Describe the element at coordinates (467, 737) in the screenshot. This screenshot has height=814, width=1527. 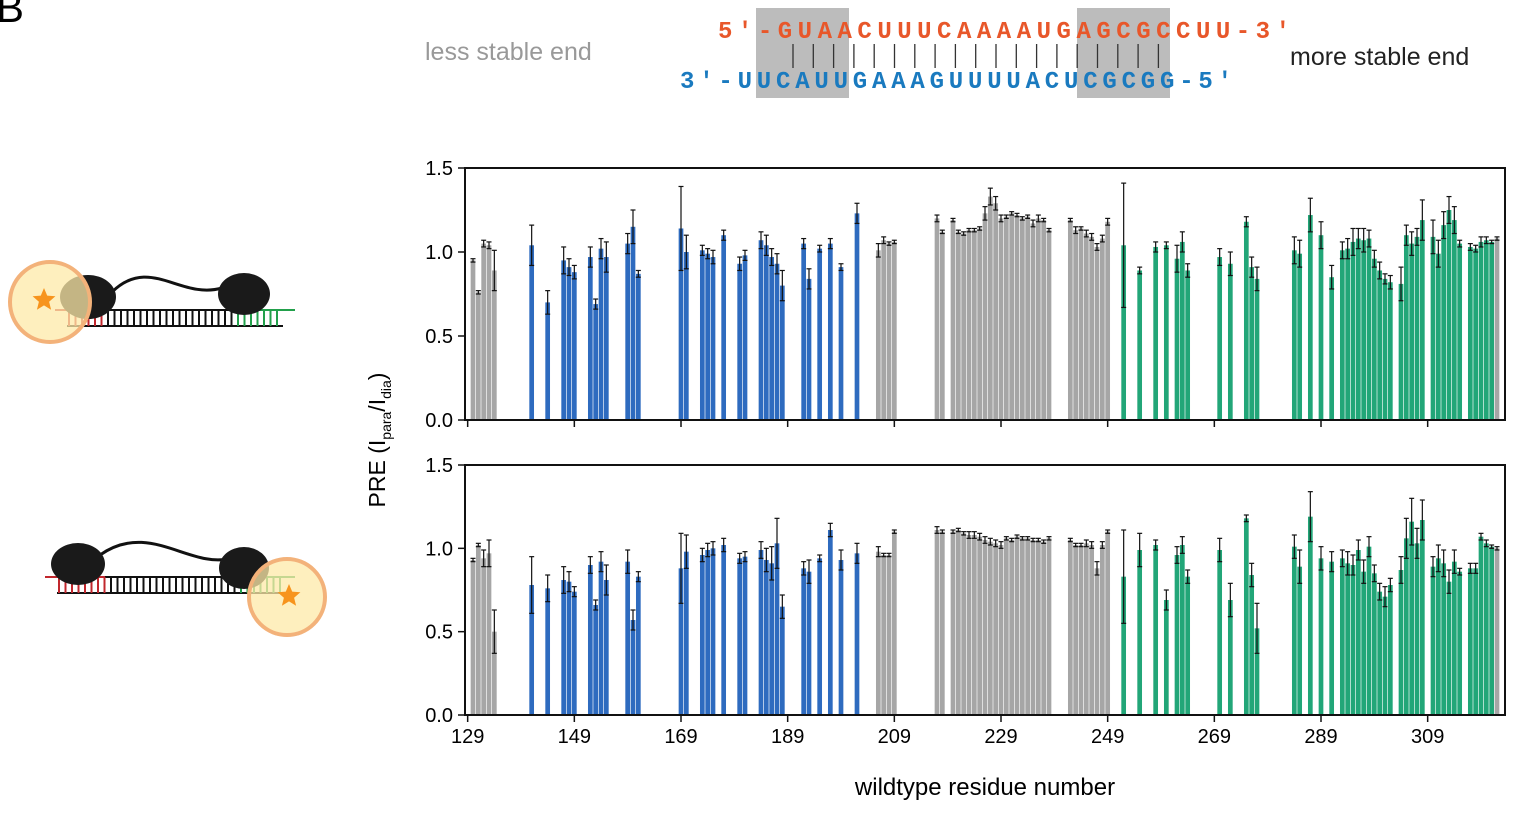
I see `x-tick-label: 129` at that location.